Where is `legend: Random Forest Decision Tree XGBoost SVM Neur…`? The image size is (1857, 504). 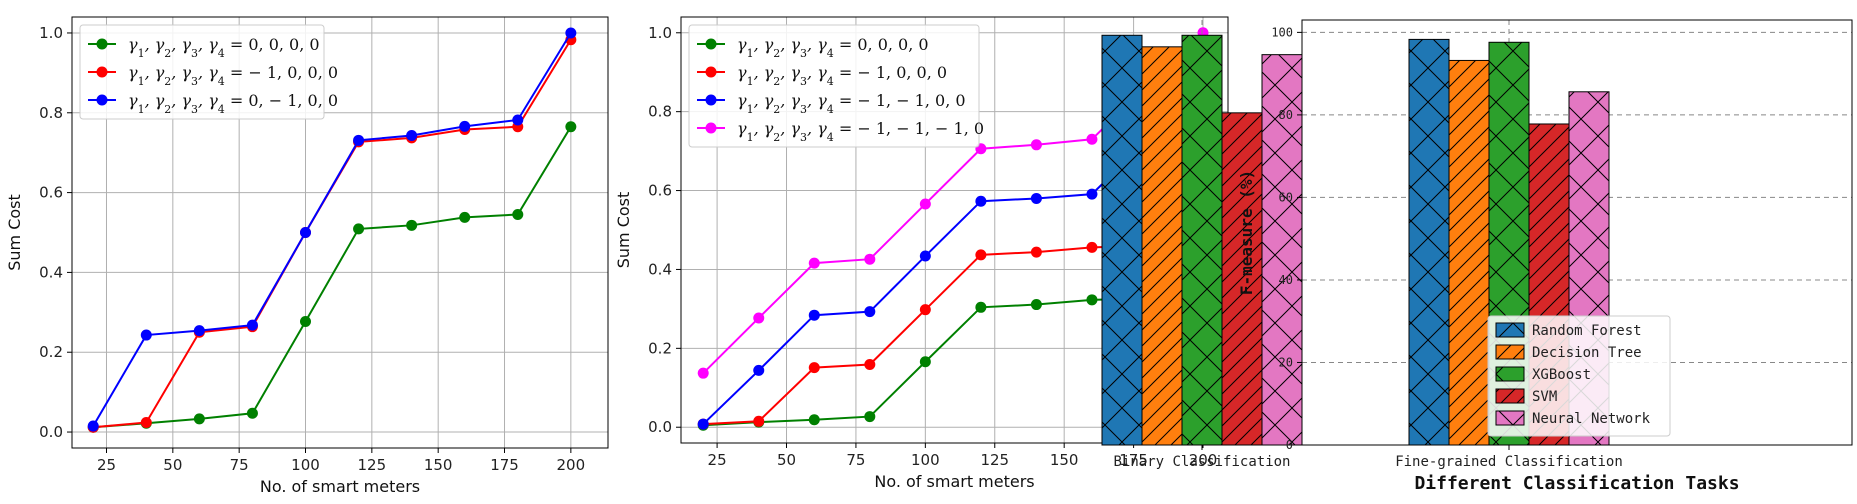 legend: Random Forest Decision Tree XGBoost SVM Neur… is located at coordinates (1579, 376).